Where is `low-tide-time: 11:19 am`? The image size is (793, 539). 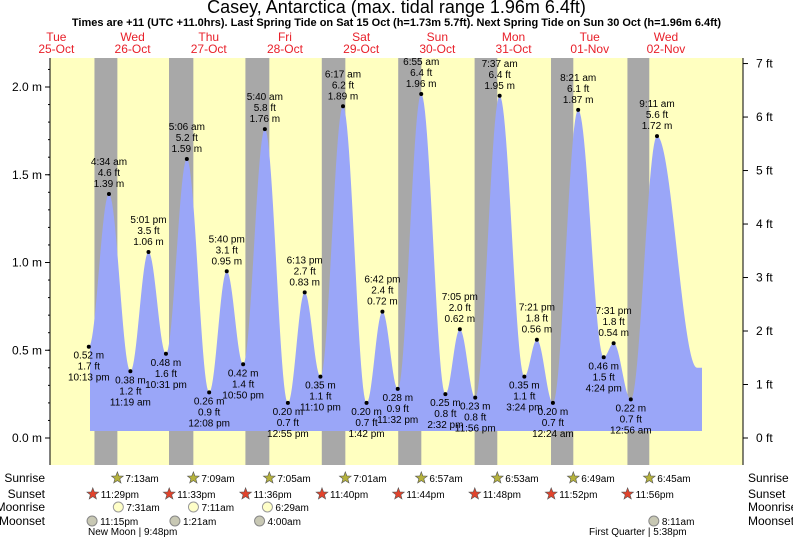
low-tide-time: 11:19 am is located at coordinates (130, 402).